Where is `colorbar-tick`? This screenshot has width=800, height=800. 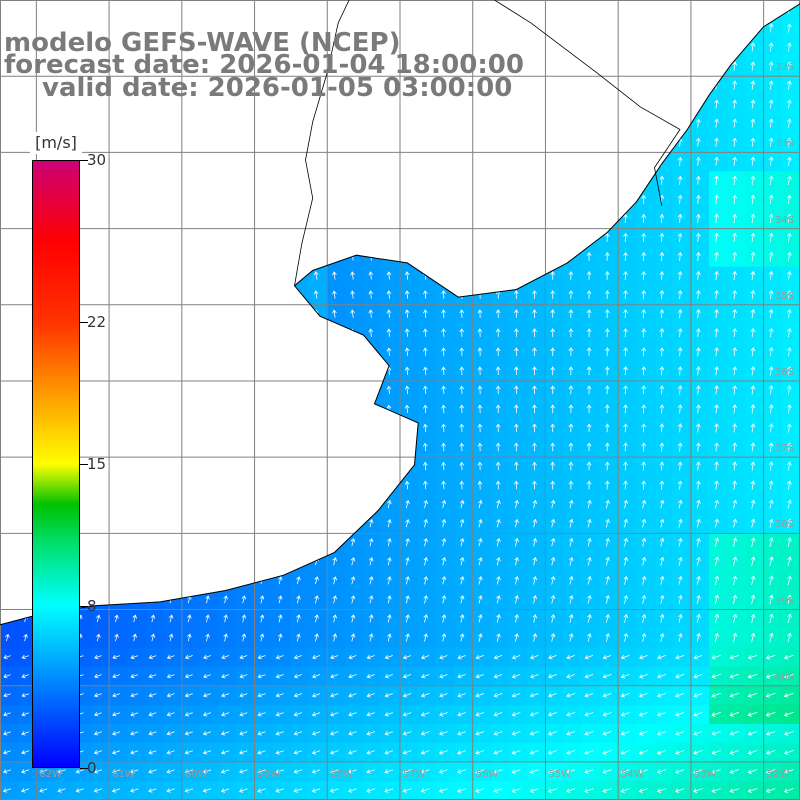
colorbar-tick is located at coordinates (84, 323).